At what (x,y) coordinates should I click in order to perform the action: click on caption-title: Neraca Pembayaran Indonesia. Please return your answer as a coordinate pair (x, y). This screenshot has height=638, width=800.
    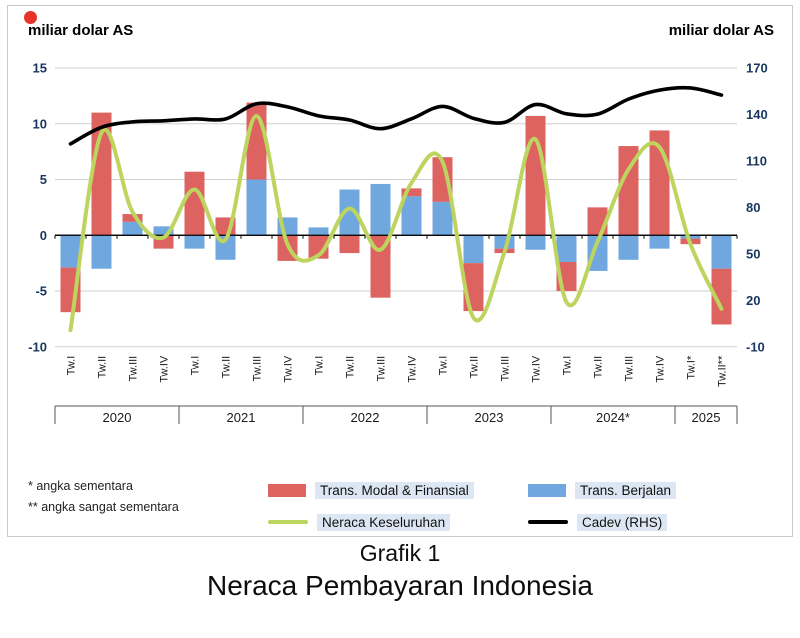
    Looking at the image, I should click on (399, 586).